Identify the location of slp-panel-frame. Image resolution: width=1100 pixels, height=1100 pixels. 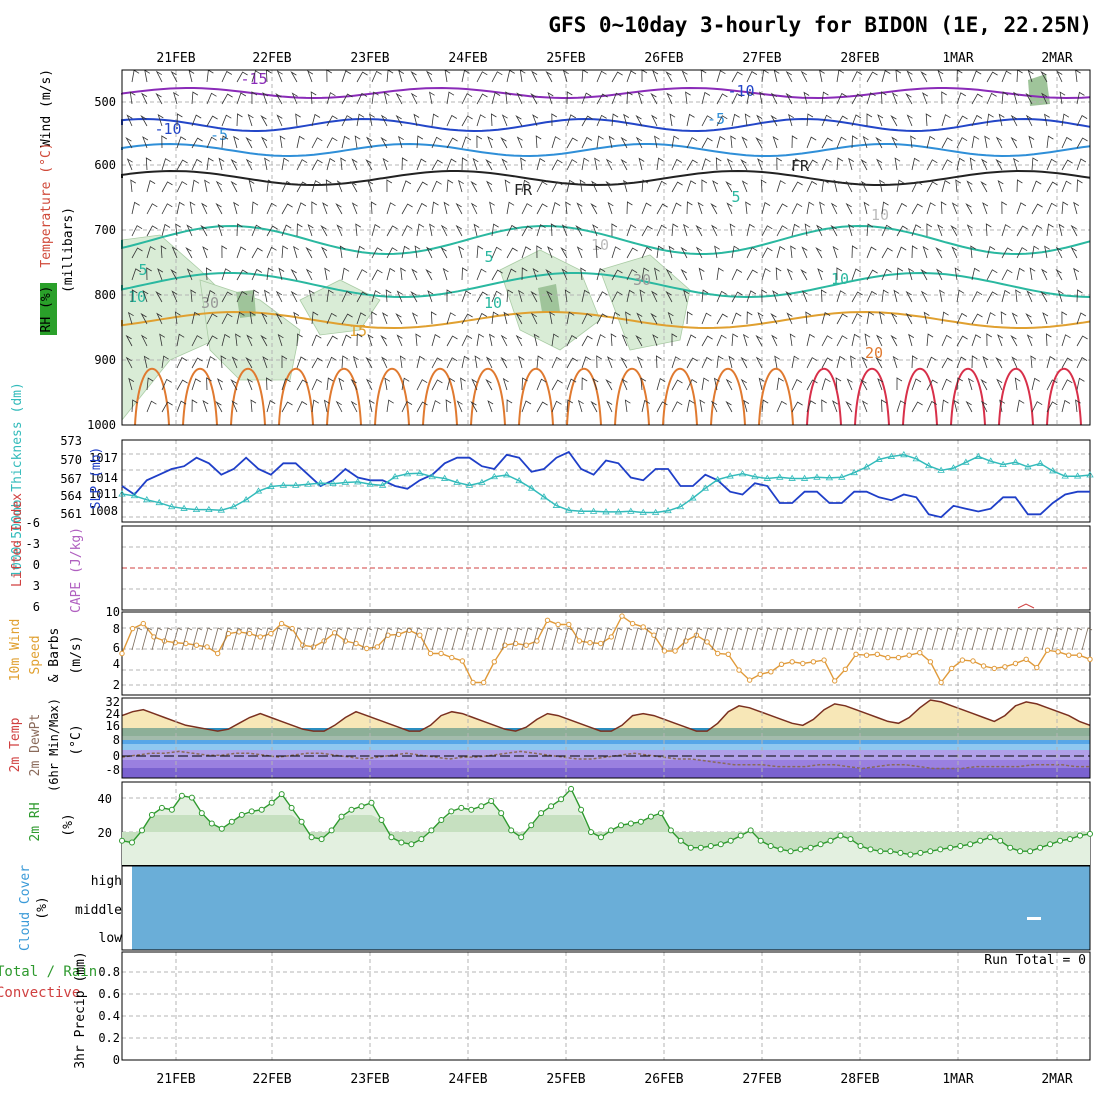
(606, 481).